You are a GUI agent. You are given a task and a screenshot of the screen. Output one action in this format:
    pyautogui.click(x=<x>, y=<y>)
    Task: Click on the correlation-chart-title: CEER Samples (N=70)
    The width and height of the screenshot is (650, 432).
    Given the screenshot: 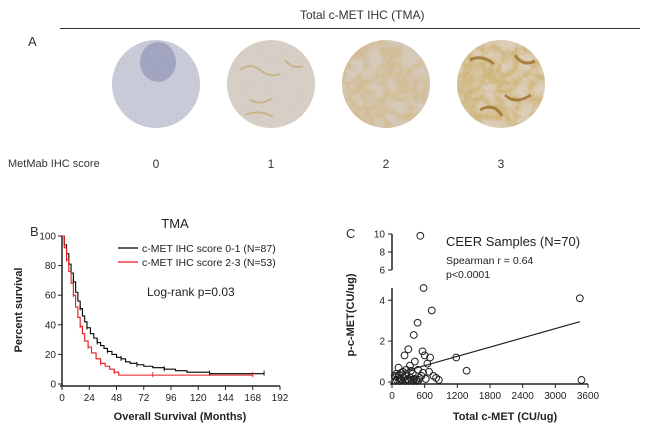 What is the action you would take?
    pyautogui.click(x=513, y=241)
    